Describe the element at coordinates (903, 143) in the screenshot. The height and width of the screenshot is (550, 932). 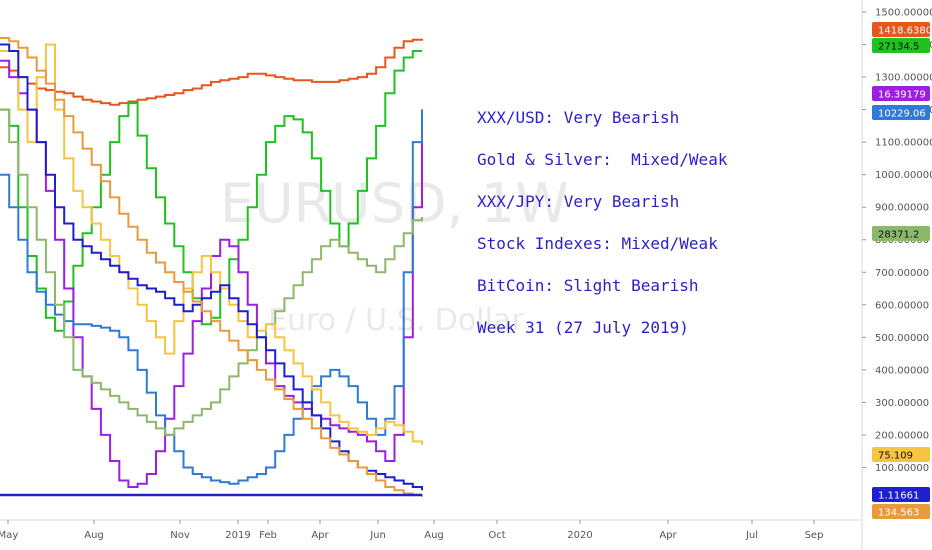
I see `y-tick-label: 1100.00000` at that location.